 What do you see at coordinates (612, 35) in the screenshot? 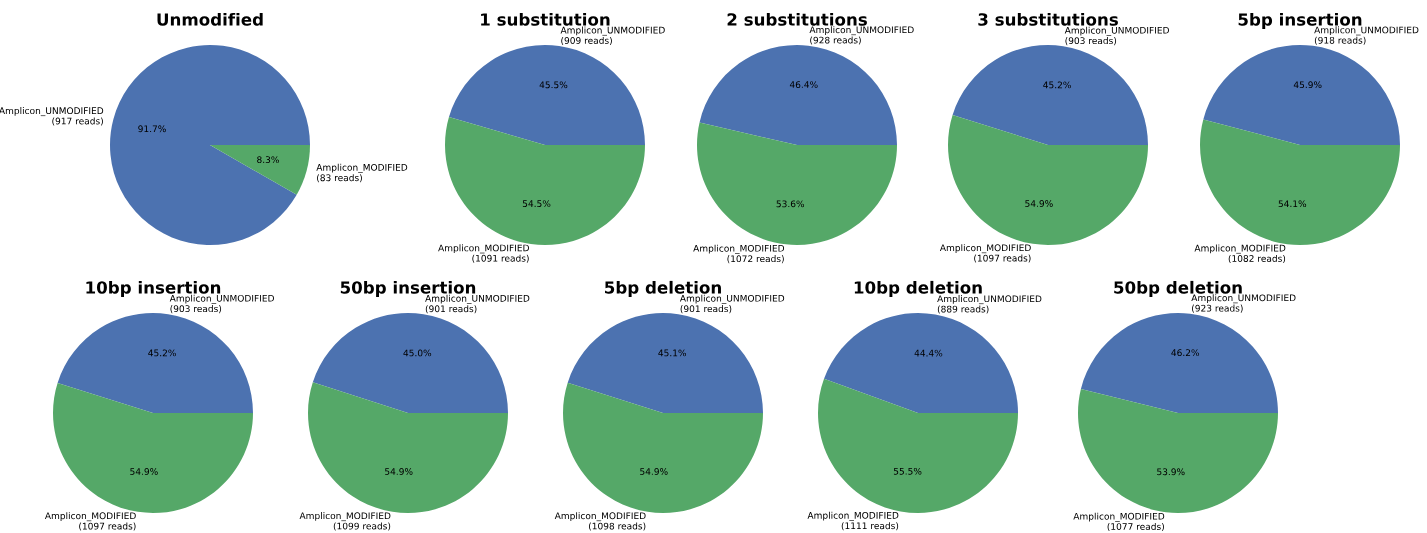
I see `slice-label: Amplicon_UNMODIFIED (909 reads)` at bounding box center [612, 35].